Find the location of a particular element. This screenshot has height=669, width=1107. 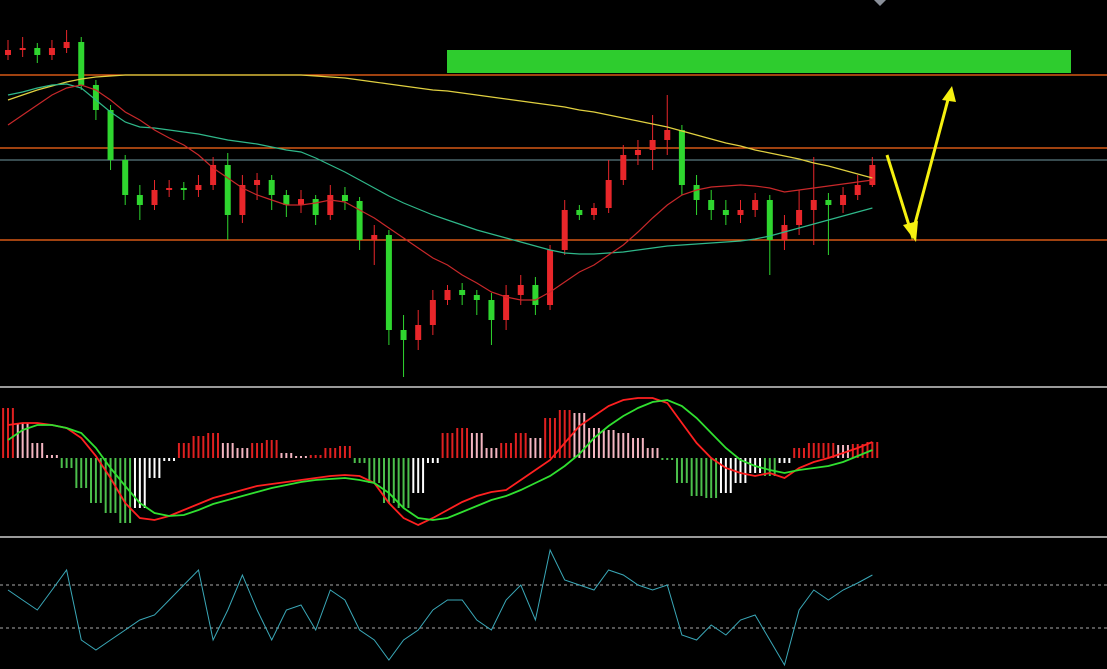

marker is located at coordinates (880, 3).